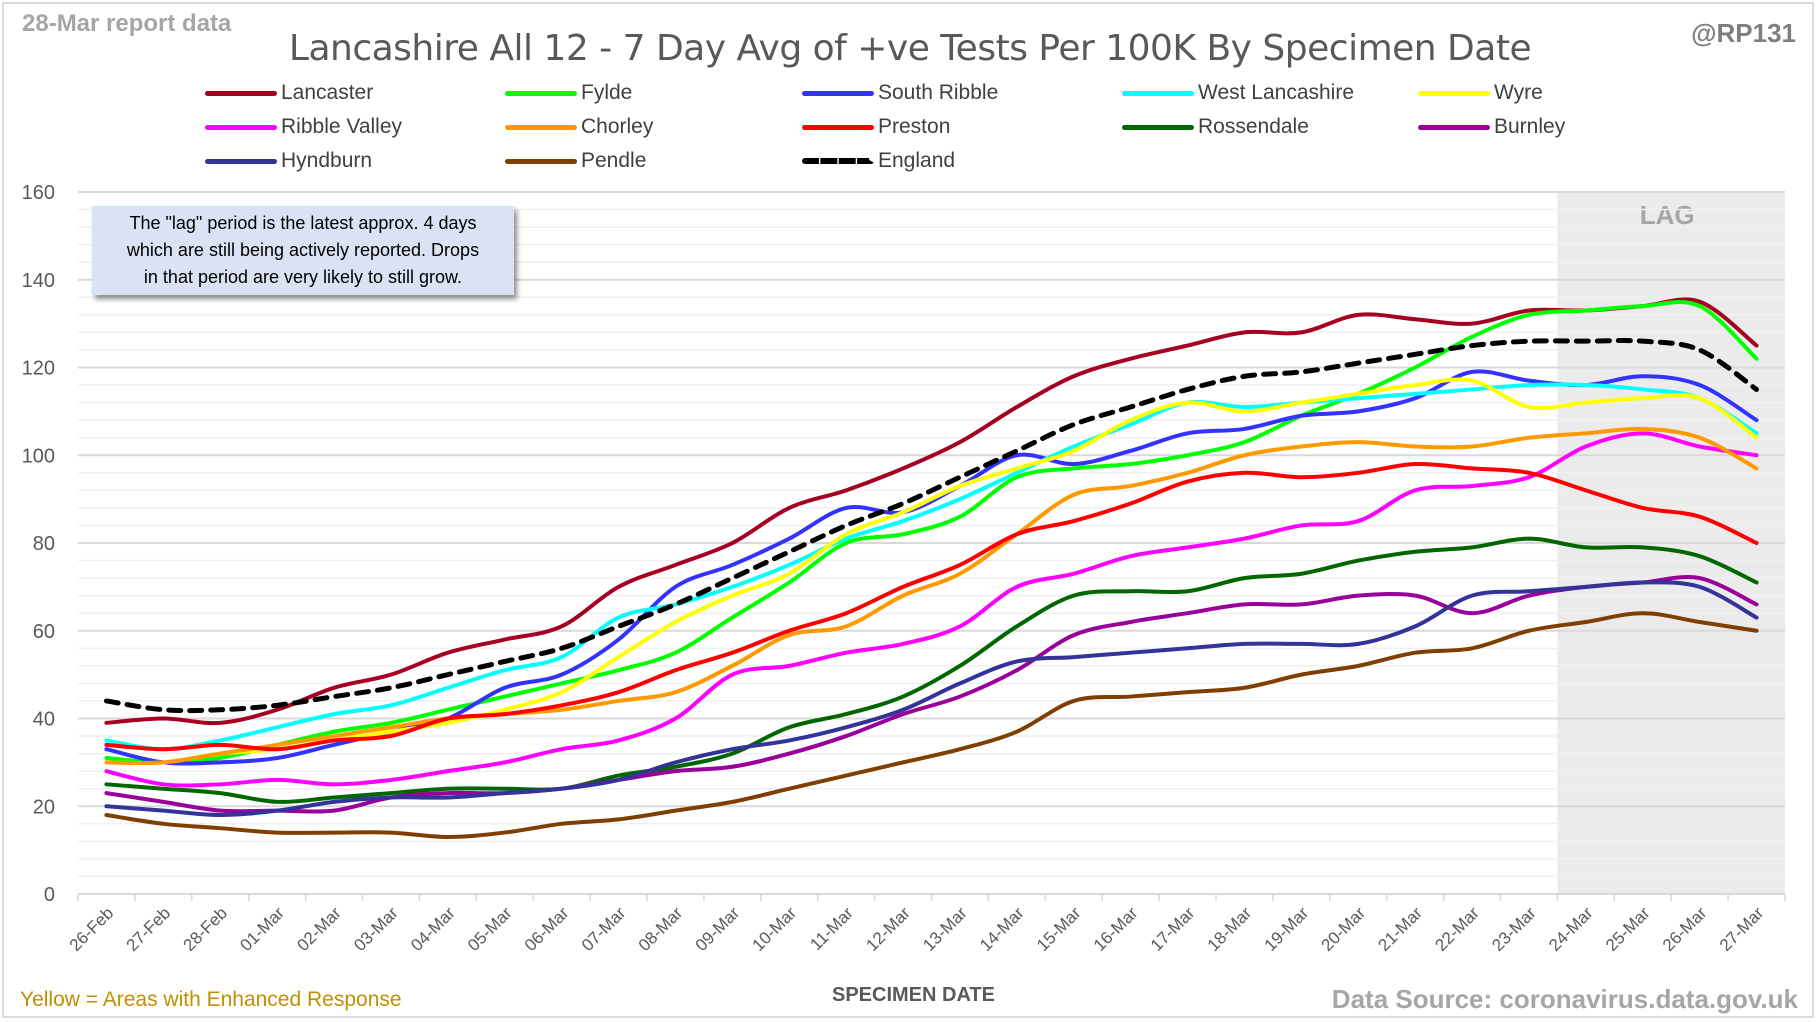  What do you see at coordinates (614, 160) in the screenshot?
I see `legend-label: Pendle` at bounding box center [614, 160].